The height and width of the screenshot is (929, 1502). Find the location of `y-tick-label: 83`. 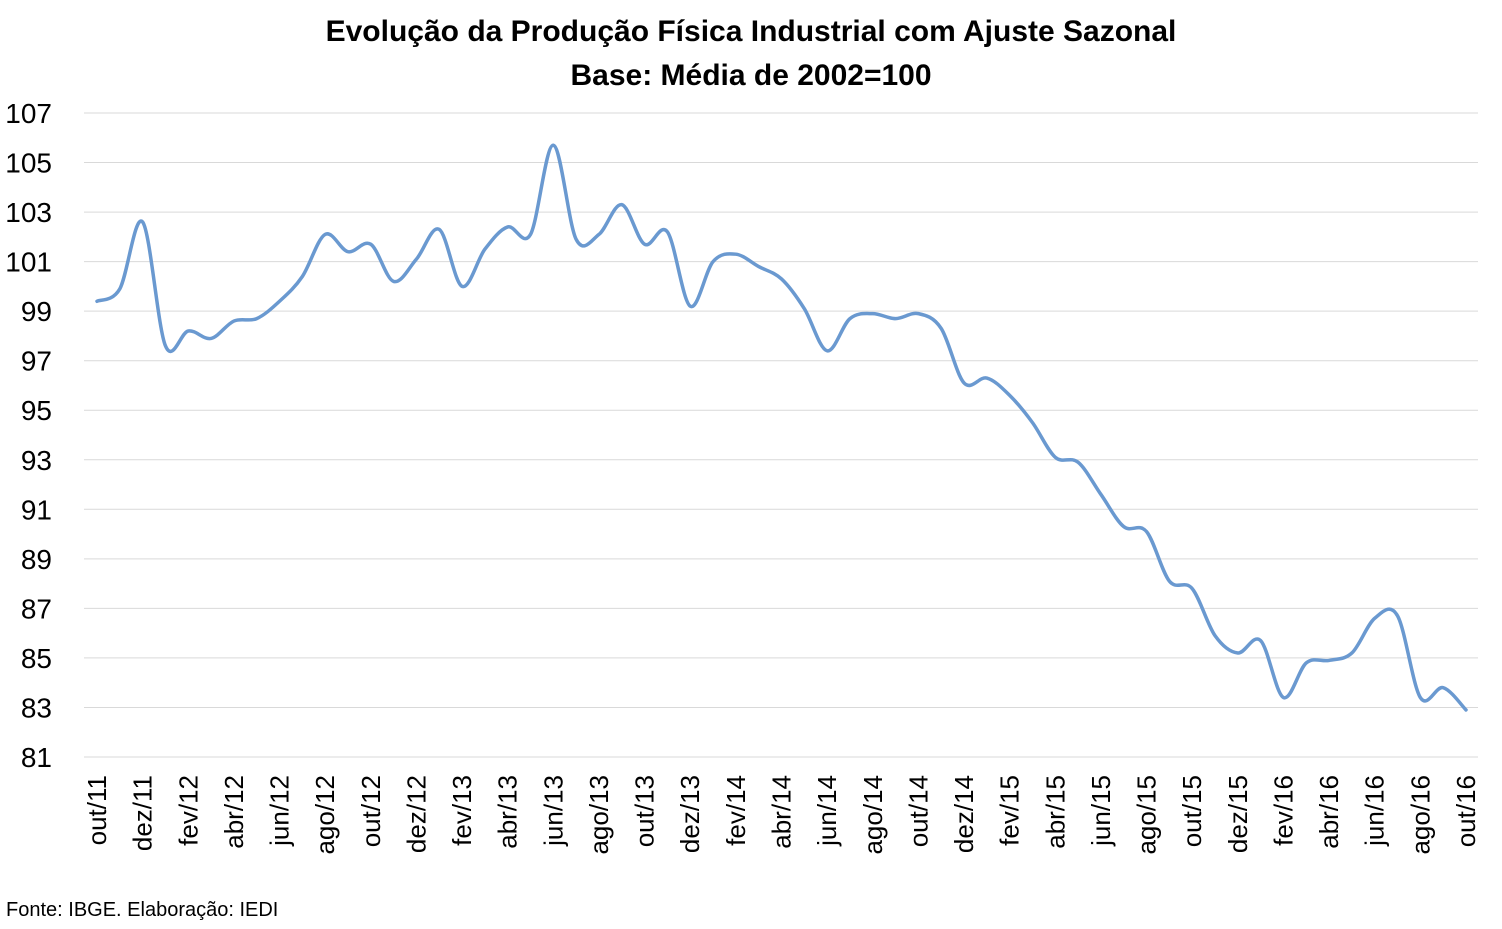

y-tick-label: 83 is located at coordinates (36, 707).